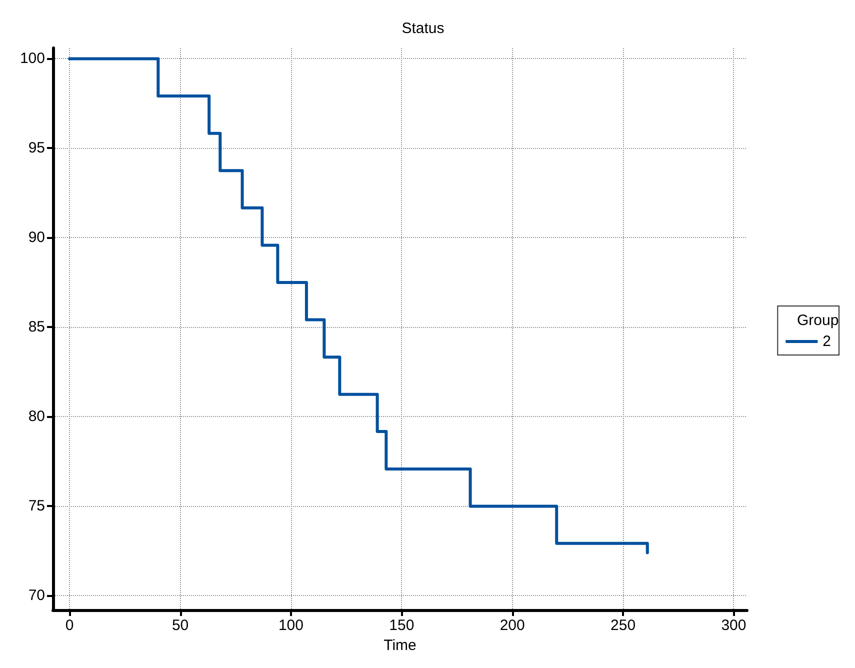 The height and width of the screenshot is (668, 855). I want to click on y-tick-label: 100, so click(32, 59).